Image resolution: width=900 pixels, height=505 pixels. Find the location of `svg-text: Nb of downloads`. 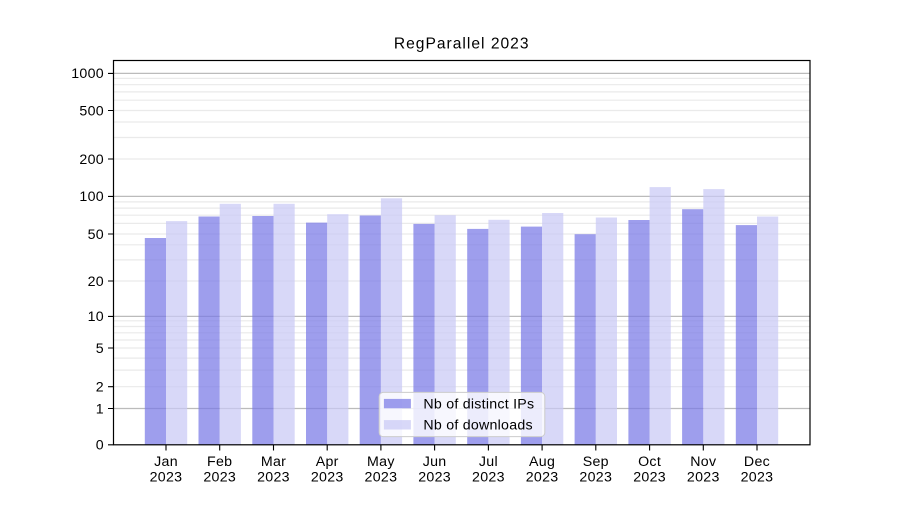

svg-text: Nb of downloads is located at coordinates (477, 426).